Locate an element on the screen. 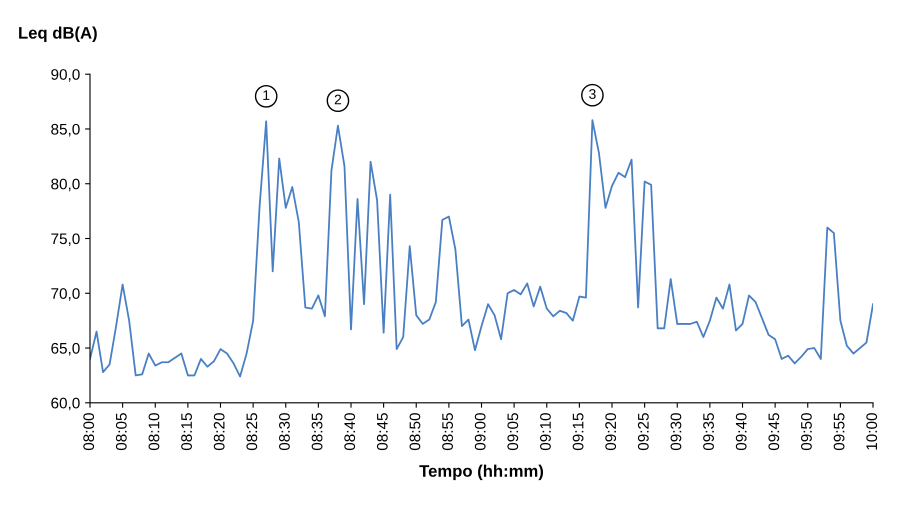 This screenshot has height=530, width=900. y-tick-label: 65,0 is located at coordinates (65, 349).